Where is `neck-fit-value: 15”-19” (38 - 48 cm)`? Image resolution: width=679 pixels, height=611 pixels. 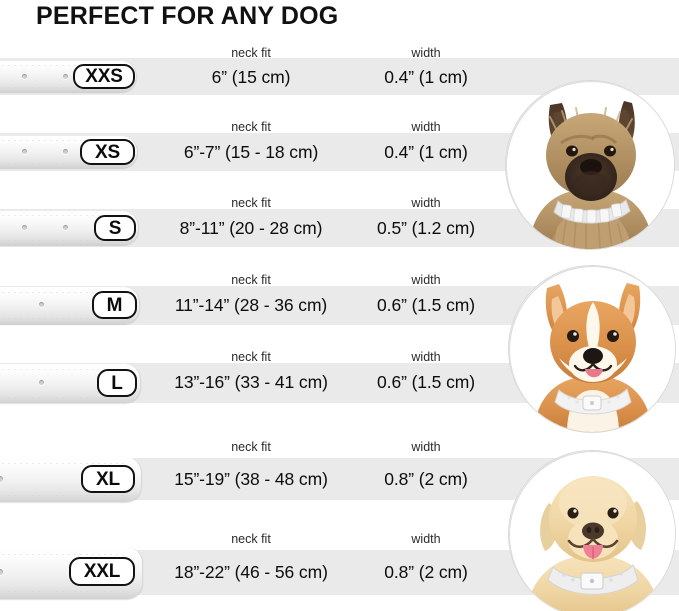 neck-fit-value: 15”-19” (38 - 48 cm) is located at coordinates (251, 479).